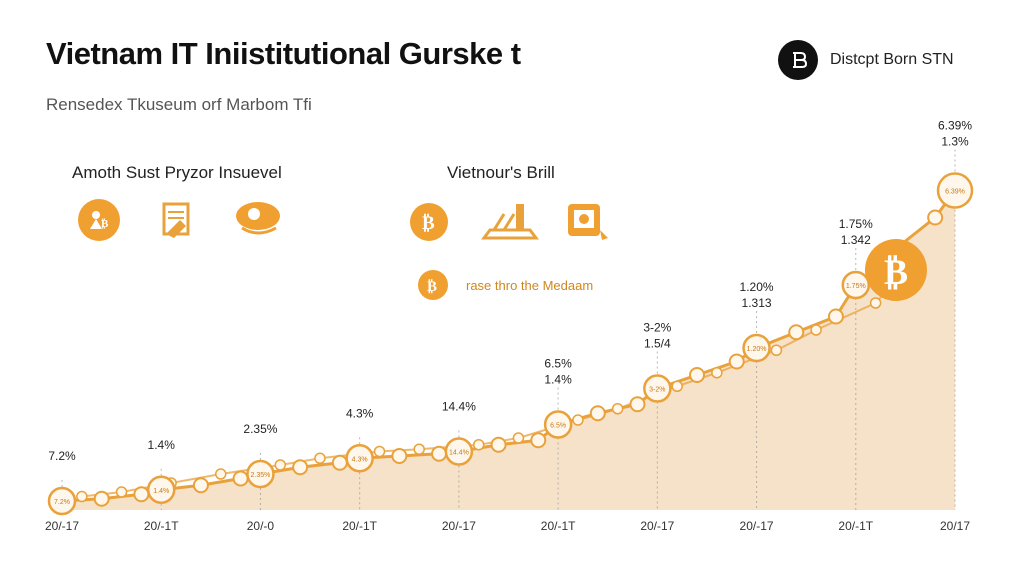  I want to click on page-title: Vietnam IT Iniistitutional Gurske t, so click(283, 53).